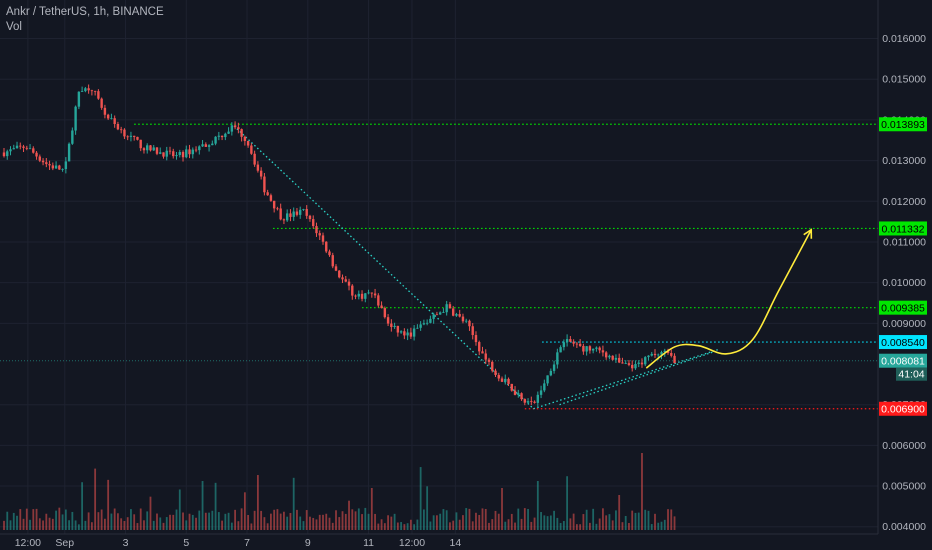  Describe the element at coordinates (466, 542) in the screenshot. I see `time-axis` at that location.